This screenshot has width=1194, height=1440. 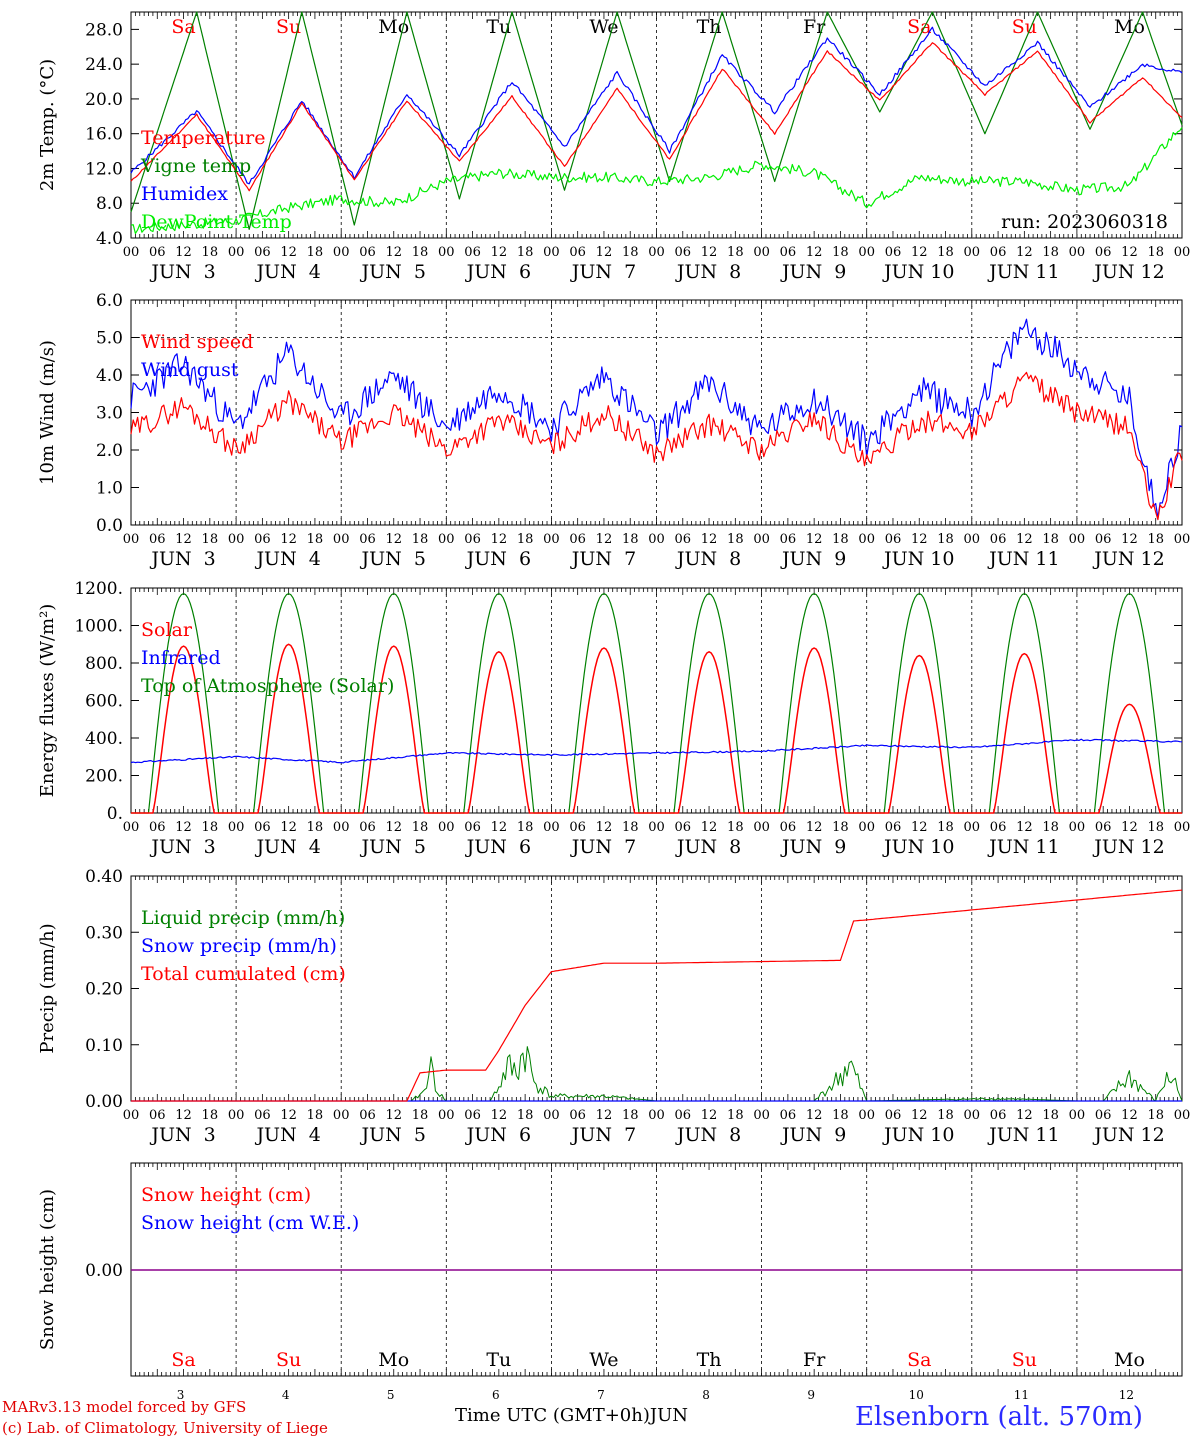 I want to click on day-label: JUN 3, so click(x=182, y=847).